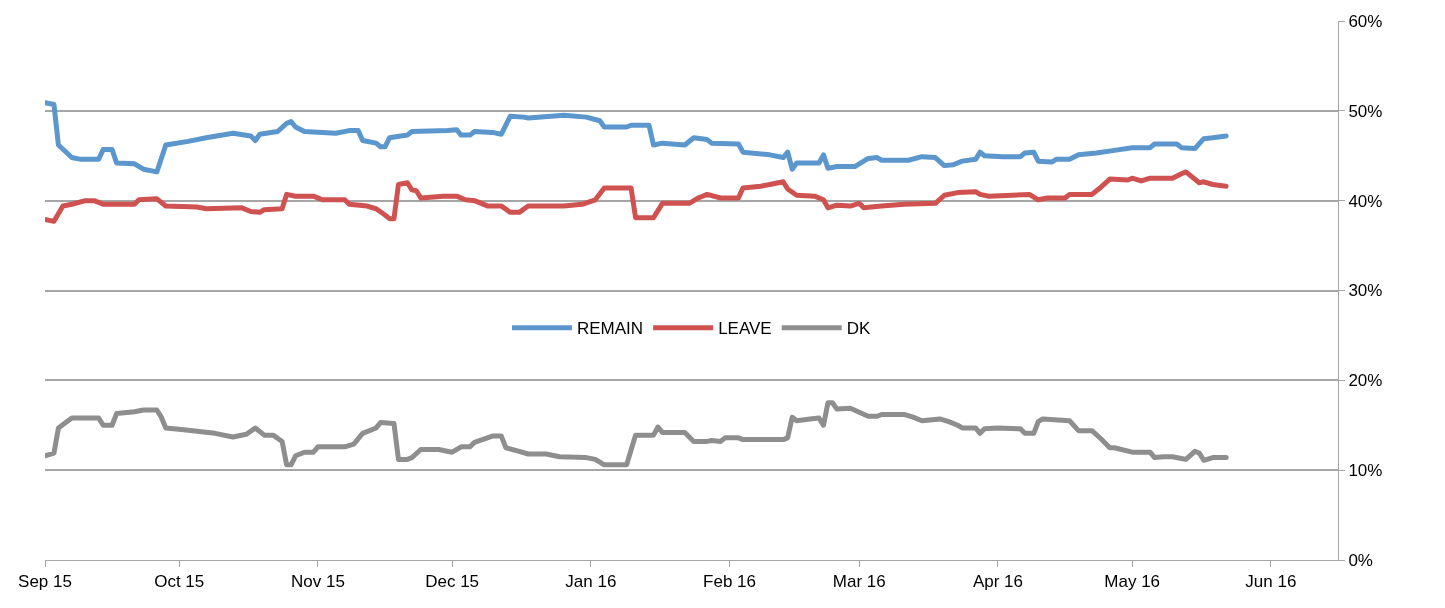  Describe the element at coordinates (729, 582) in the screenshot. I see `x-tick-label: Feb 16` at that location.